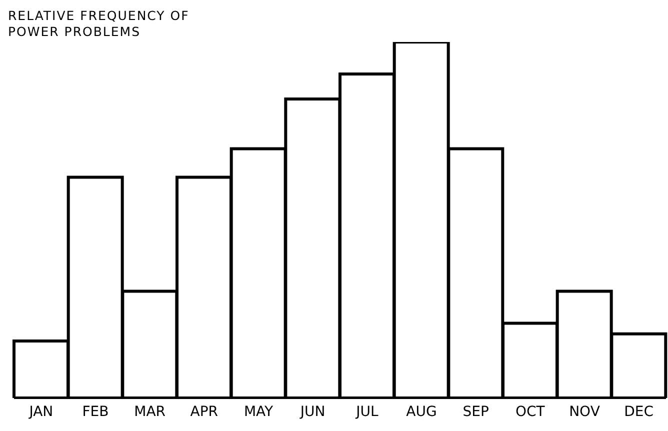 The width and height of the screenshot is (668, 431). What do you see at coordinates (150, 412) in the screenshot?
I see `x-tick-label: MAR` at bounding box center [150, 412].